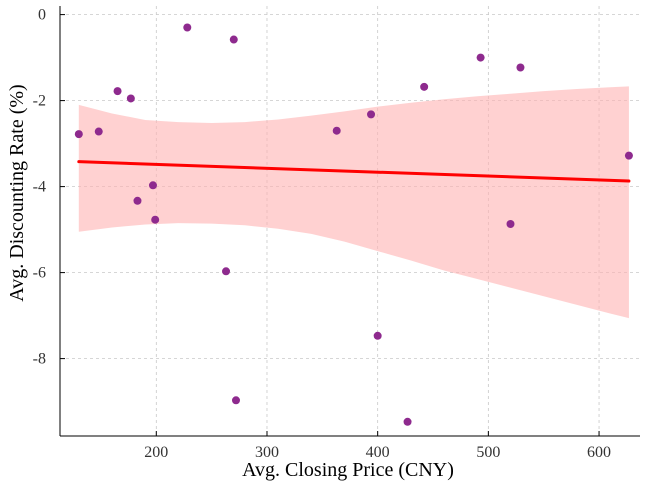 The height and width of the screenshot is (486, 654). Describe the element at coordinates (378, 452) in the screenshot. I see `x-tick-label: 400` at that location.